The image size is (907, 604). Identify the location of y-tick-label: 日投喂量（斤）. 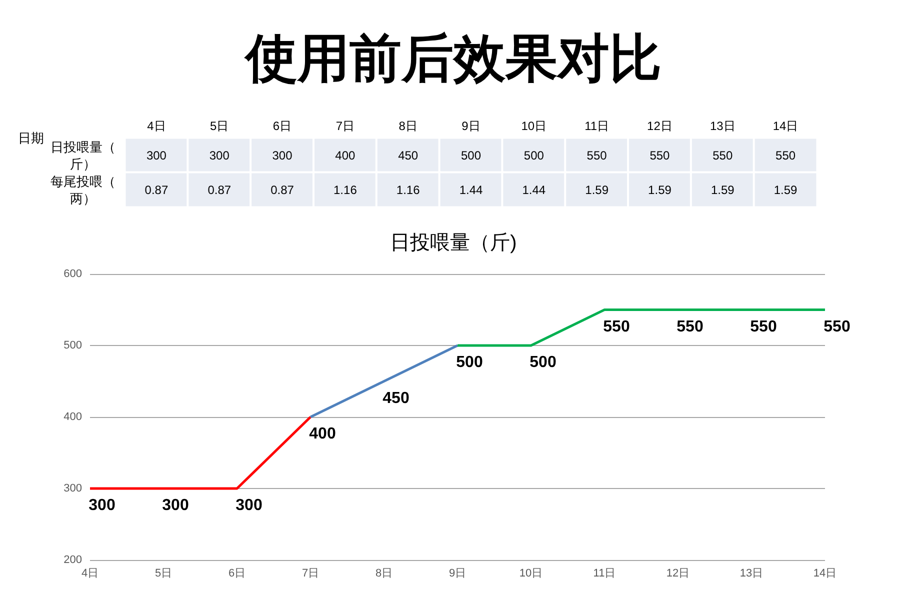
(83, 155).